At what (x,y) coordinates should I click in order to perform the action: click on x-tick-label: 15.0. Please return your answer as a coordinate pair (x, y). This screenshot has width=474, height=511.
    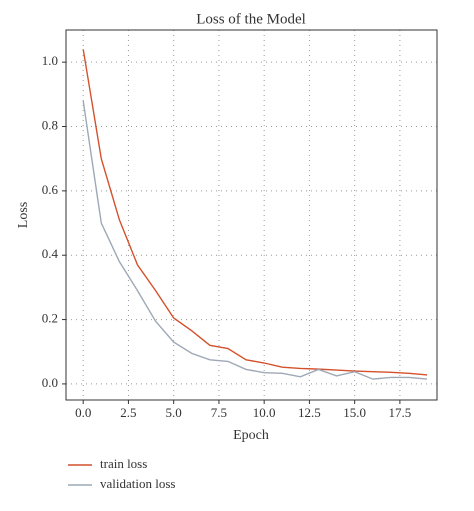
    Looking at the image, I should click on (354, 412).